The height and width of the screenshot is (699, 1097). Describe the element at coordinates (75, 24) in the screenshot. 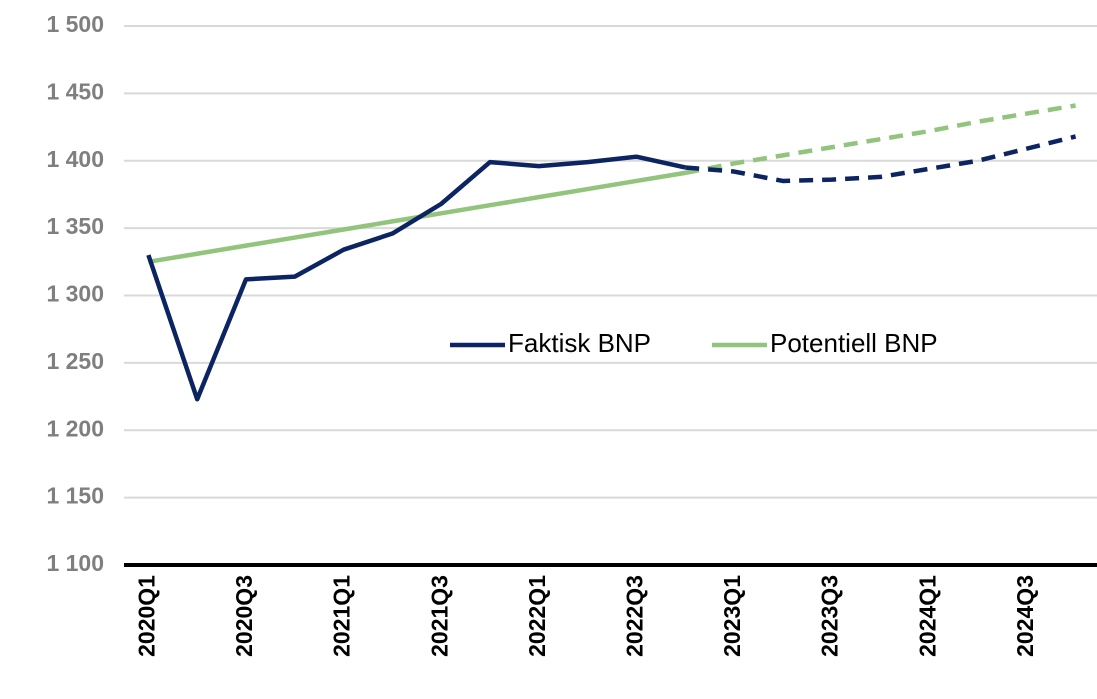

I see `y-tick-label: 1 500` at that location.